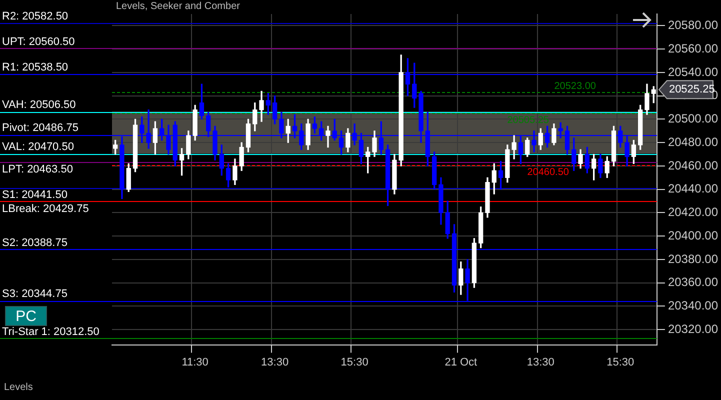  What do you see at coordinates (693, 48) in the screenshot?
I see `y-tick-label: 20560.00` at bounding box center [693, 48].